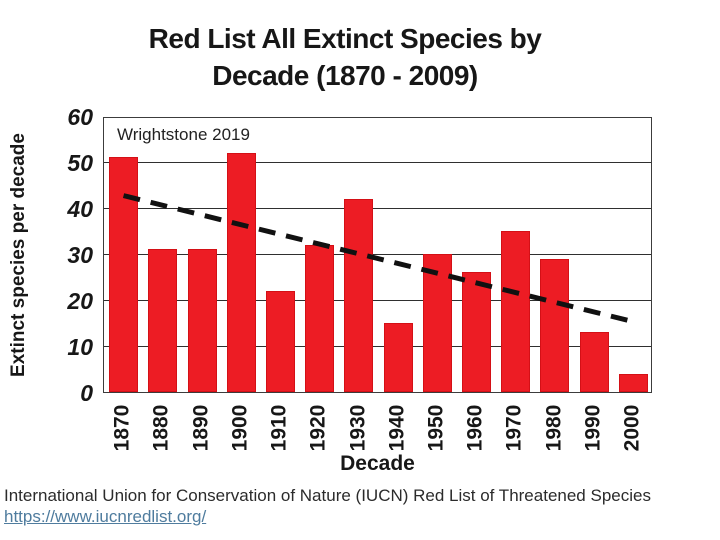  I want to click on bar-1920, so click(320, 318).